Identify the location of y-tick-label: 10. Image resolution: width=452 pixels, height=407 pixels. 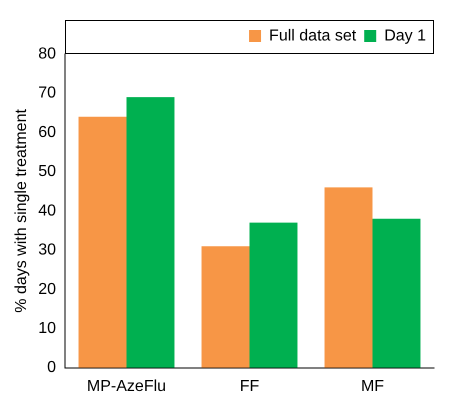
(47, 328).